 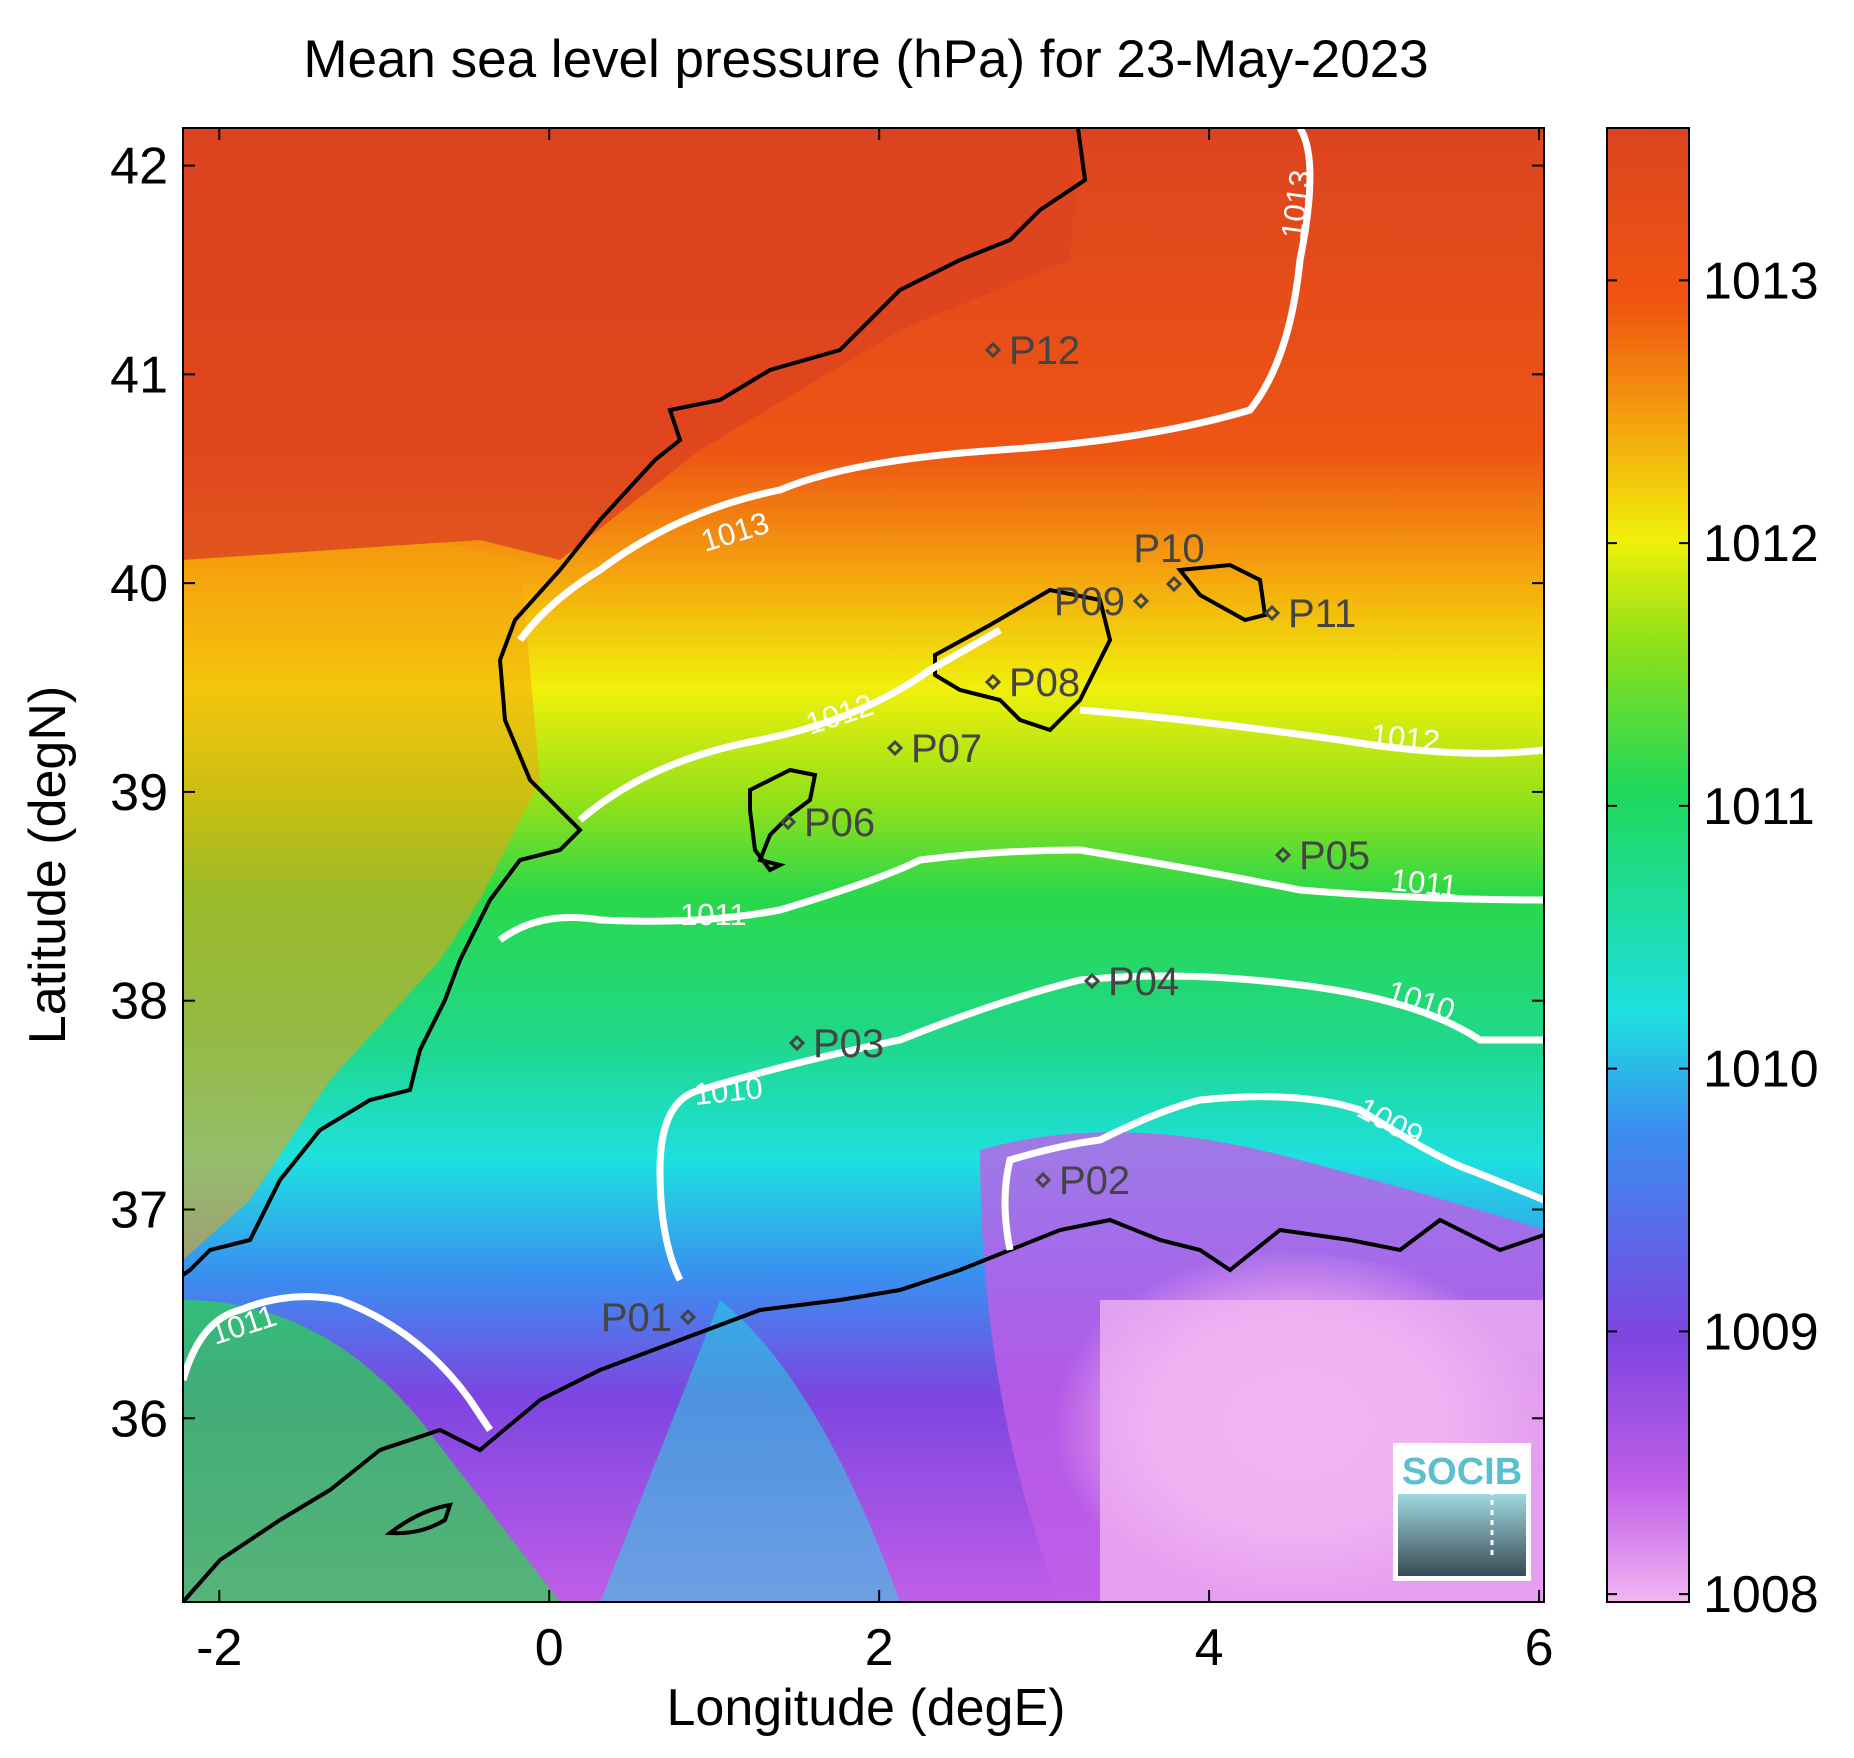 What do you see at coordinates (139, 375) in the screenshot?
I see `y-tick-label: 41` at bounding box center [139, 375].